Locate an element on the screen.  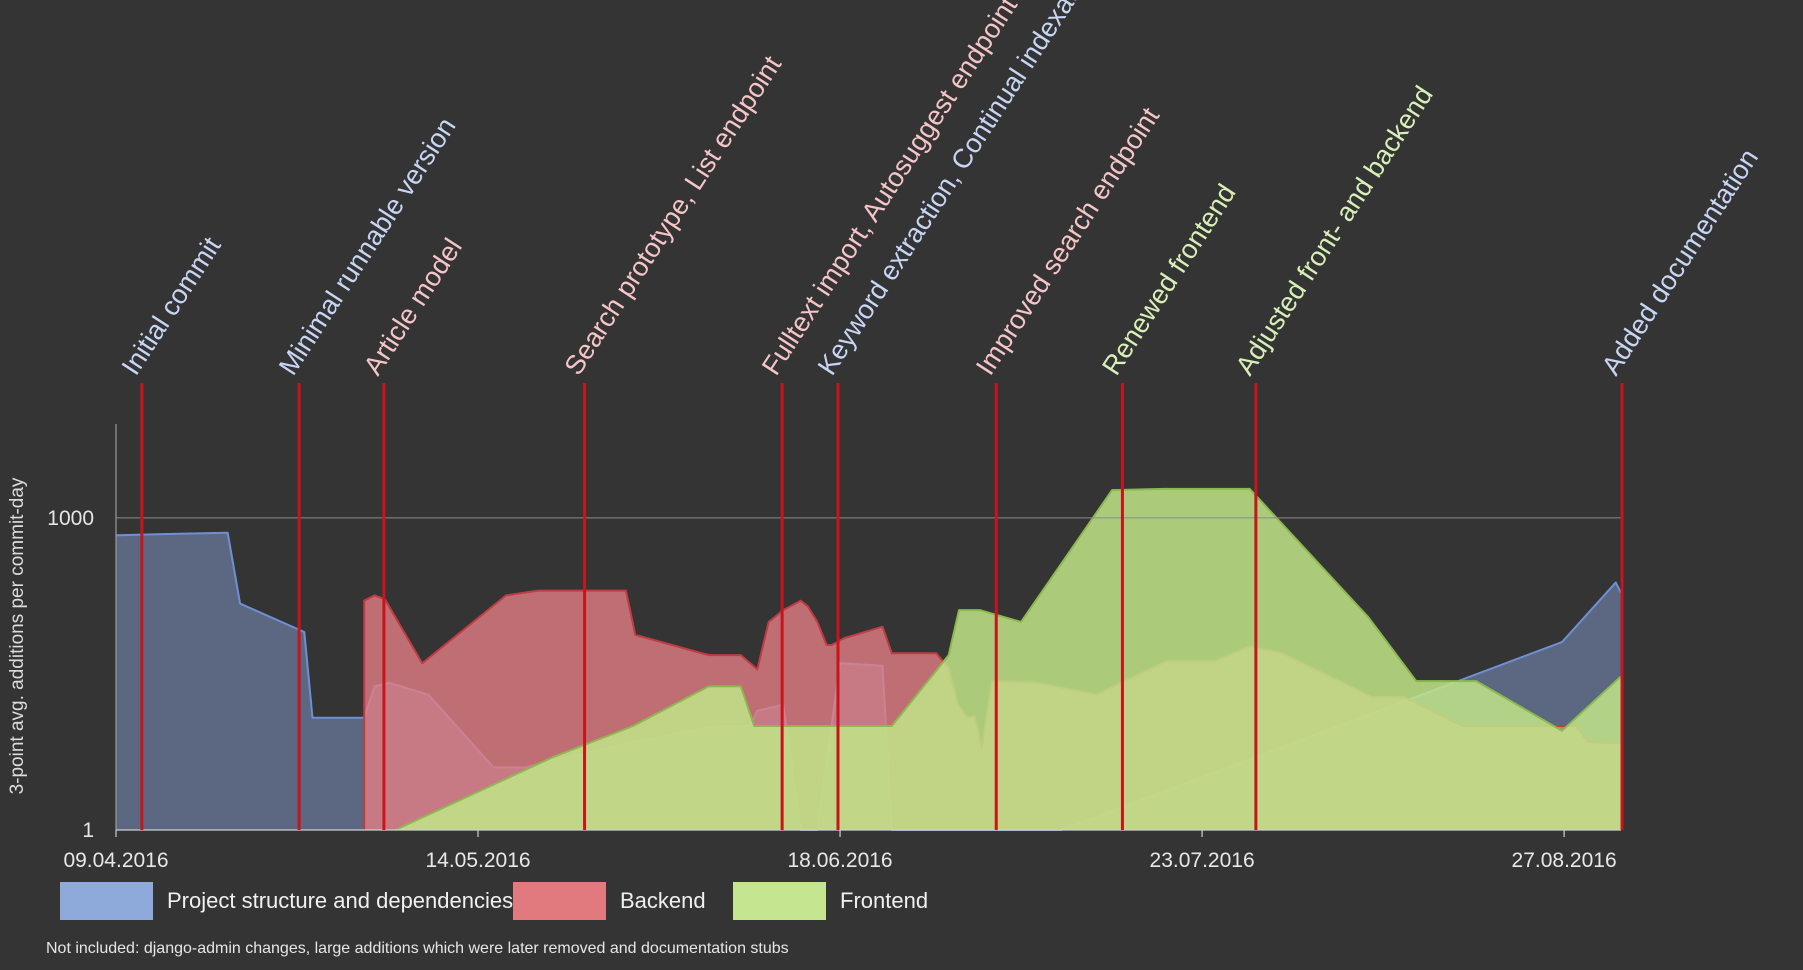
legend-label: Backend is located at coordinates (663, 900).